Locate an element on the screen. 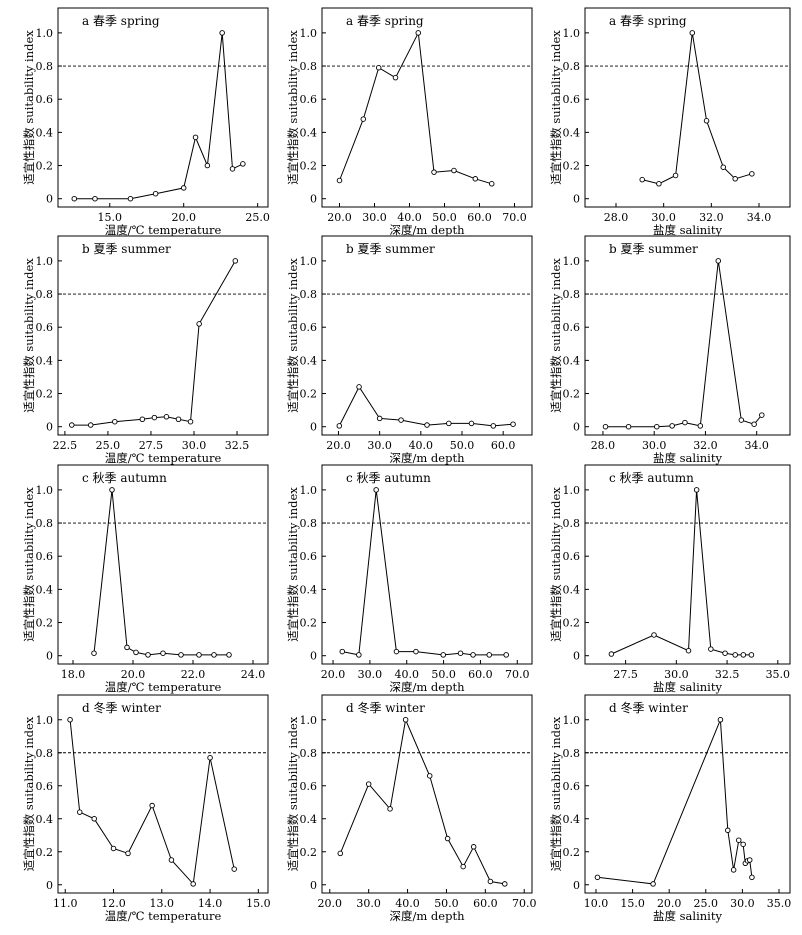 The width and height of the screenshot is (802, 935). x-tick-label: 10.0 is located at coordinates (596, 903).